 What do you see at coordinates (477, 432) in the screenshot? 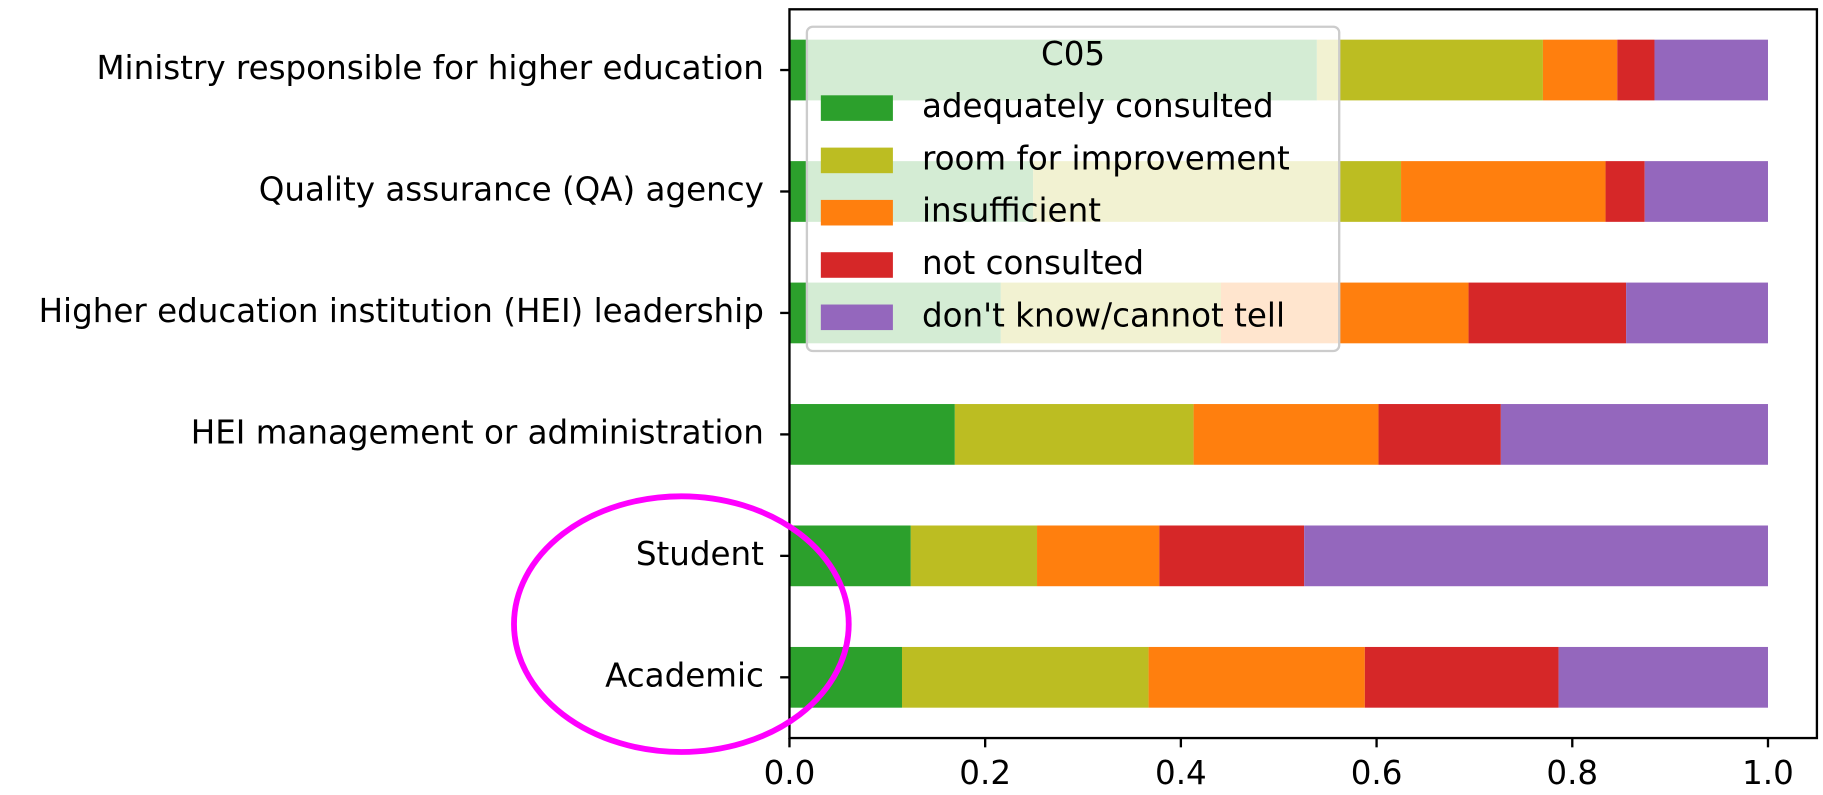
I see `y-tick-label: HEI management or administration` at bounding box center [477, 432].